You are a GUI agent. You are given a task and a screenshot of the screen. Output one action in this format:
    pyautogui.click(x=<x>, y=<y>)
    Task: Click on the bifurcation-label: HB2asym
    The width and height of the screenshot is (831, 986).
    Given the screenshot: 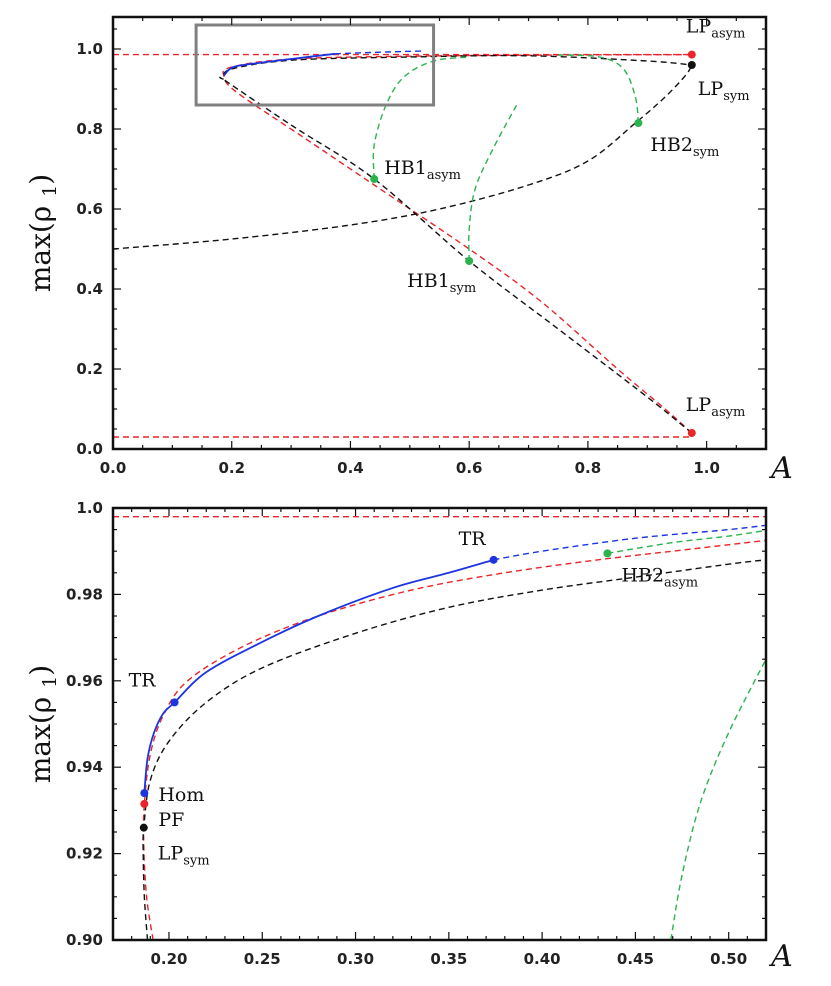 What is the action you would take?
    pyautogui.click(x=659, y=577)
    